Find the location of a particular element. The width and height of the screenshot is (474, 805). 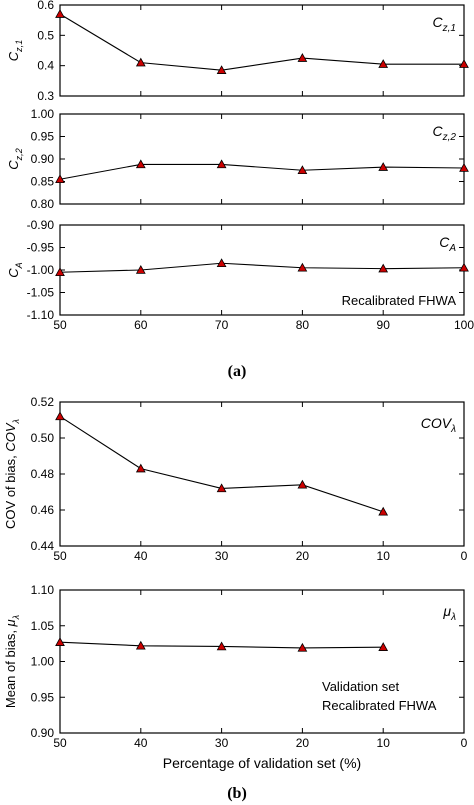

x-tick-label: 90 is located at coordinates (384, 325).